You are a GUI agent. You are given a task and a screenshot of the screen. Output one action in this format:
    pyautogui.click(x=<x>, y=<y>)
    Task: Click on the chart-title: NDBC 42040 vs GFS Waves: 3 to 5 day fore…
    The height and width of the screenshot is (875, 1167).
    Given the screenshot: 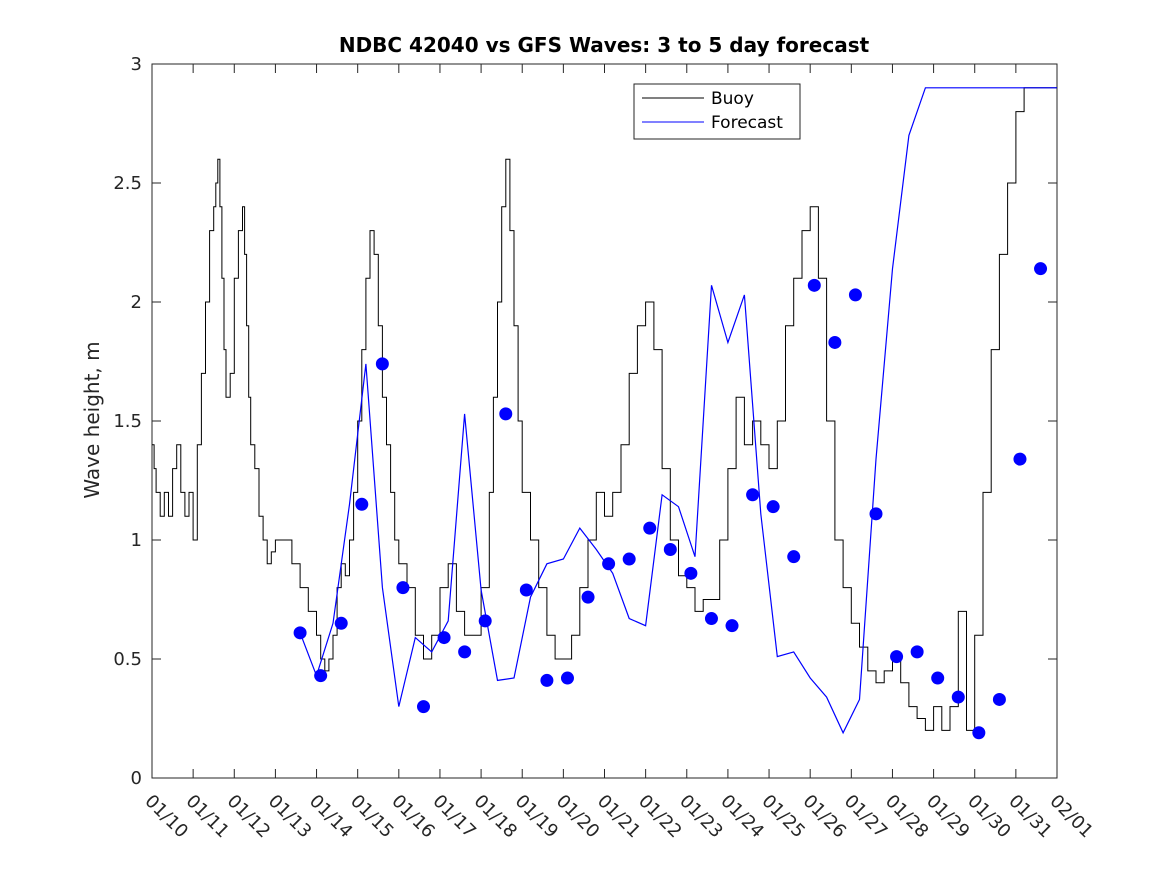 What is the action you would take?
    pyautogui.click(x=604, y=45)
    